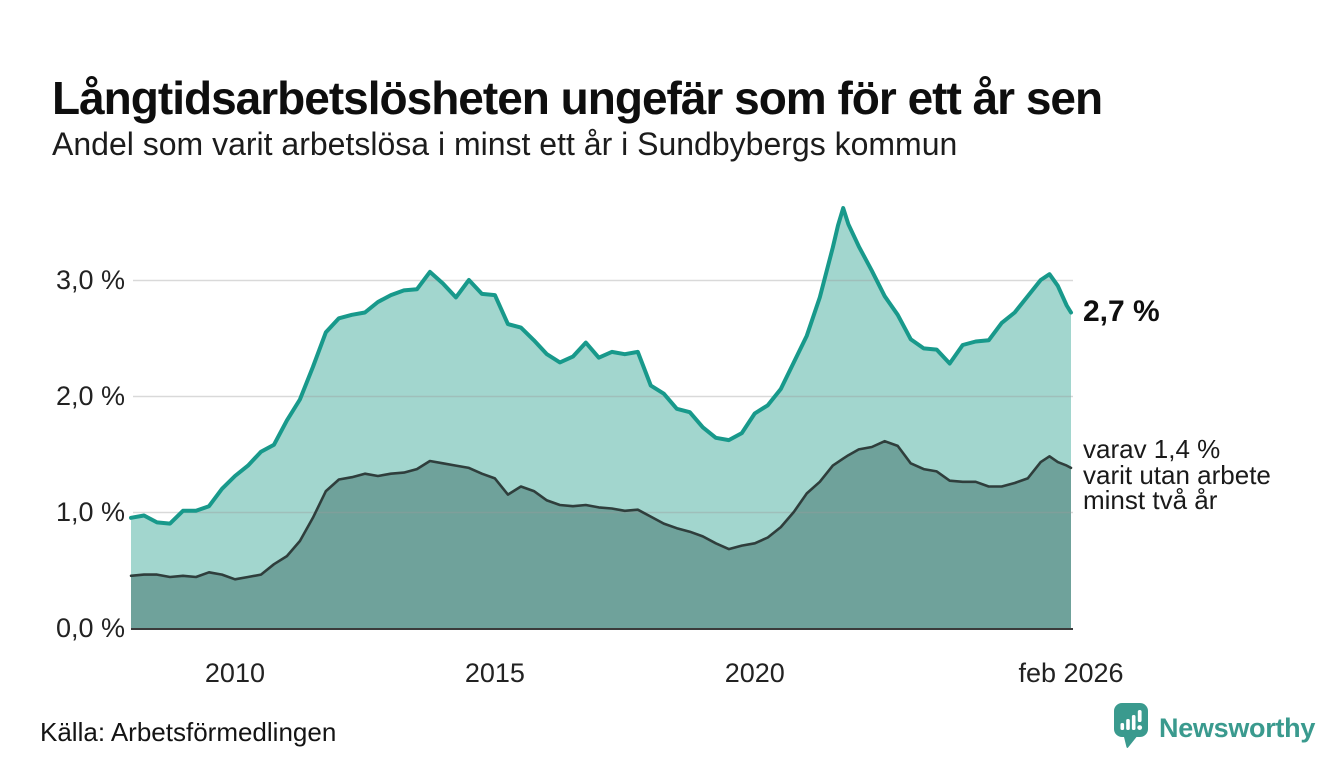 The image size is (1340, 780). Describe the element at coordinates (754, 673) in the screenshot. I see `x-tick-label: 2020` at that location.